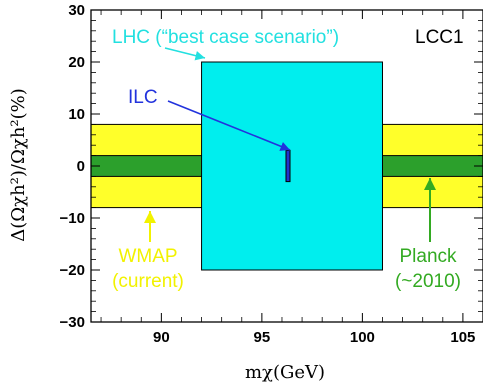 Image resolution: width=483 pixels, height=388 pixels. Describe the element at coordinates (262, 337) in the screenshot. I see `x-tick-label: 95` at that location.